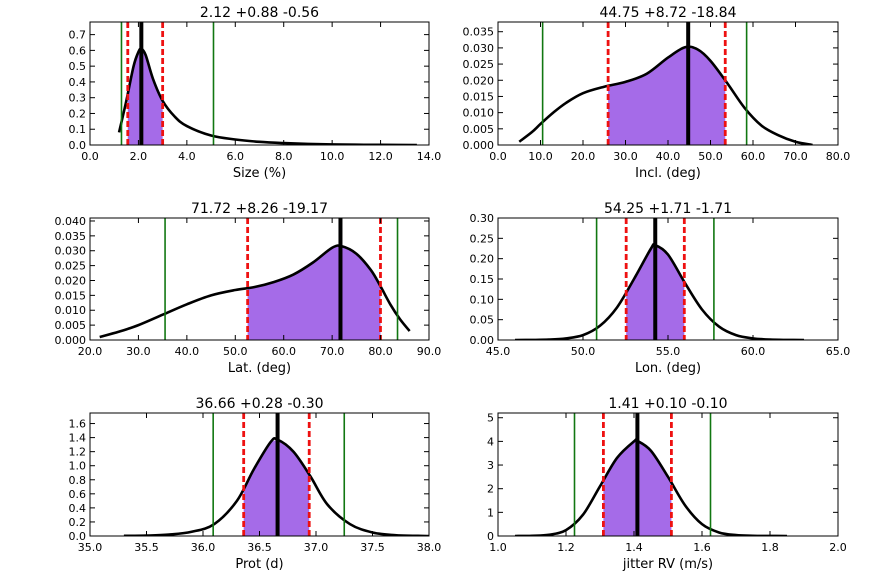 The height and width of the screenshot is (581, 872). Describe the element at coordinates (78, 66) in the screenshot. I see `y-tick-label: 0.5` at that location.